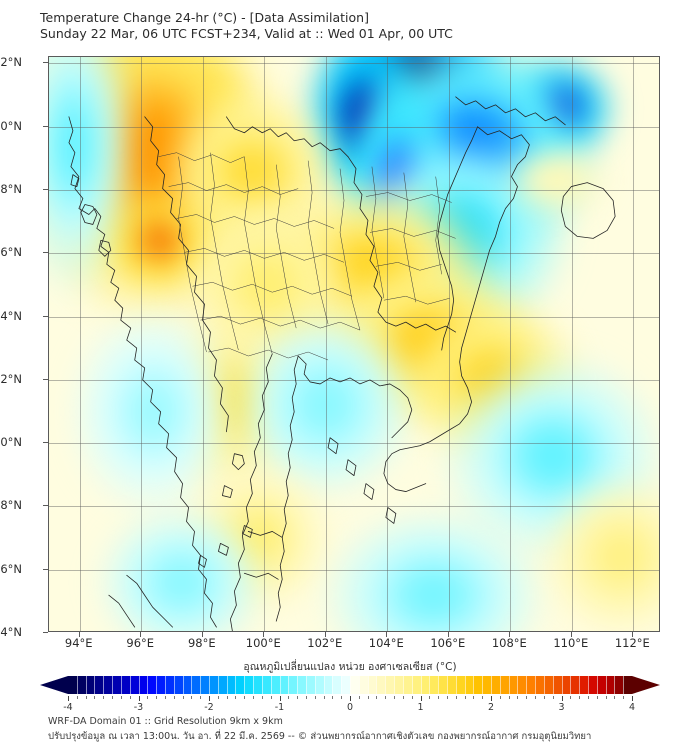 The image size is (676, 756). Describe the element at coordinates (11, 568) in the screenshot. I see `ytick-label-6: 6°N` at that location.